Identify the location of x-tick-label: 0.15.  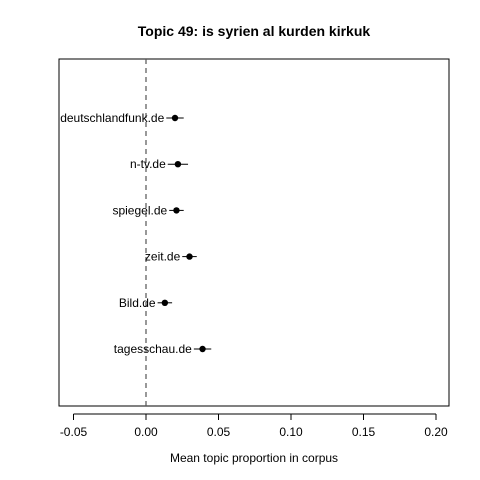
(364, 432).